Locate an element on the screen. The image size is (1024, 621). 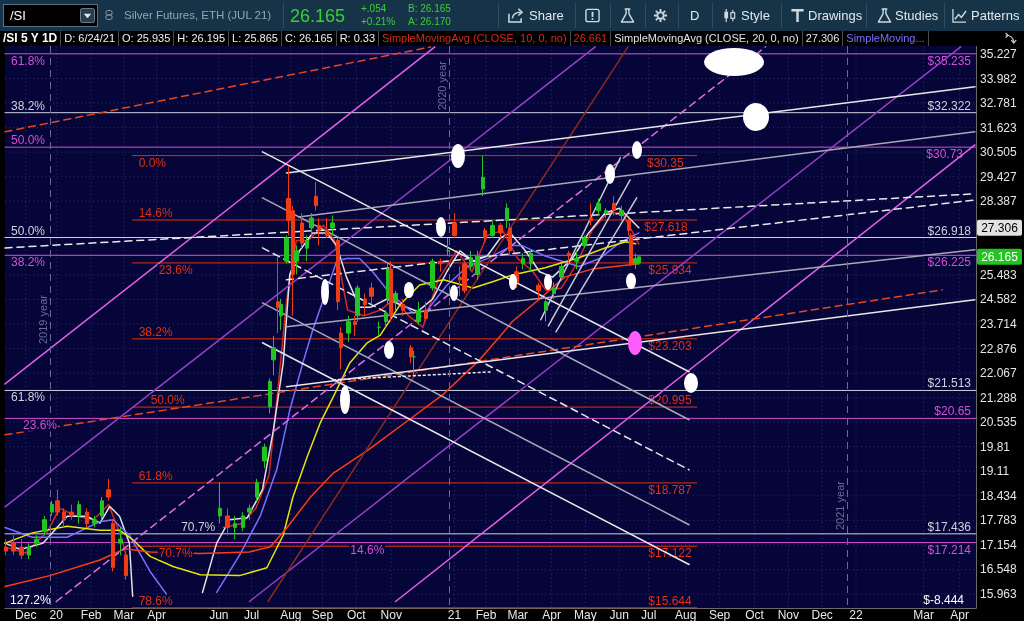
y-tick-label: 21.288 is located at coordinates (999, 397).